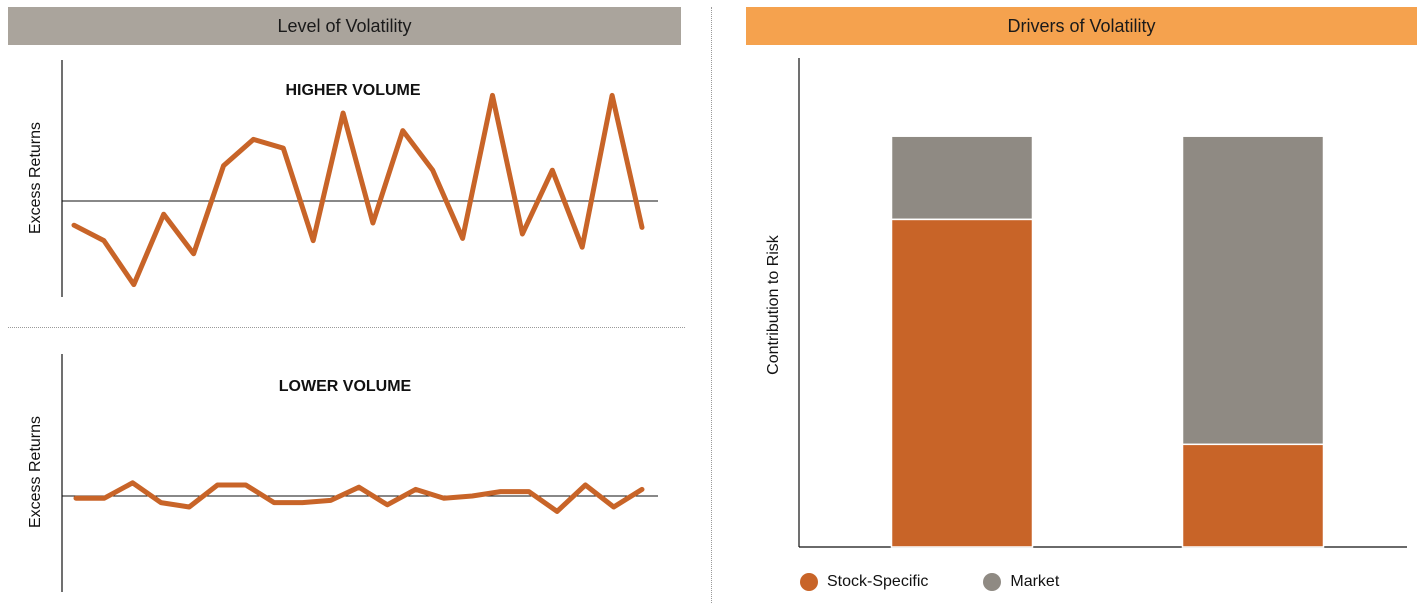 The width and height of the screenshot is (1425, 603). I want to click on drivers-of-volatility-header: Drivers of Volatility, so click(1081, 26).